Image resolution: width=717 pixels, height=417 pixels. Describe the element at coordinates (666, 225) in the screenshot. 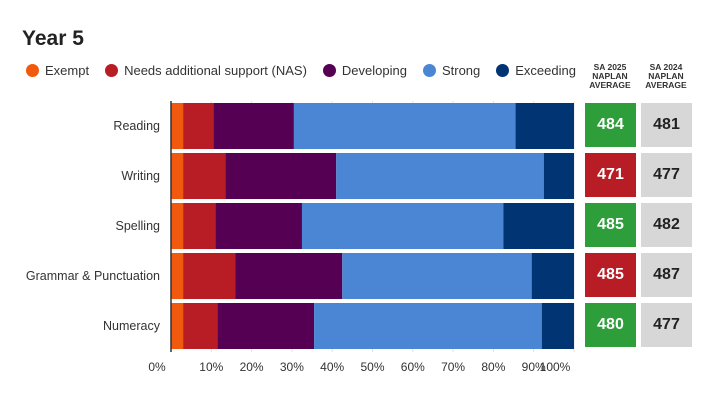

I see `avg-2024-spelling: 482` at that location.